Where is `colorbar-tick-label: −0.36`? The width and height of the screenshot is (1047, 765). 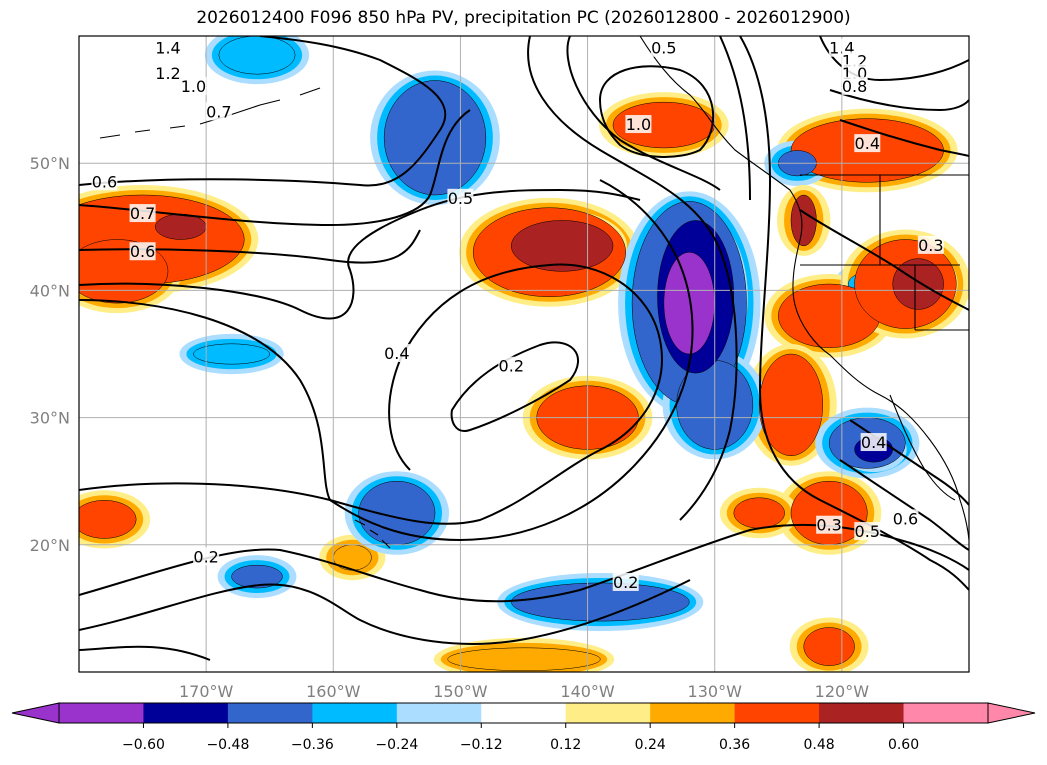 colorbar-tick-label: −0.36 is located at coordinates (312, 745).